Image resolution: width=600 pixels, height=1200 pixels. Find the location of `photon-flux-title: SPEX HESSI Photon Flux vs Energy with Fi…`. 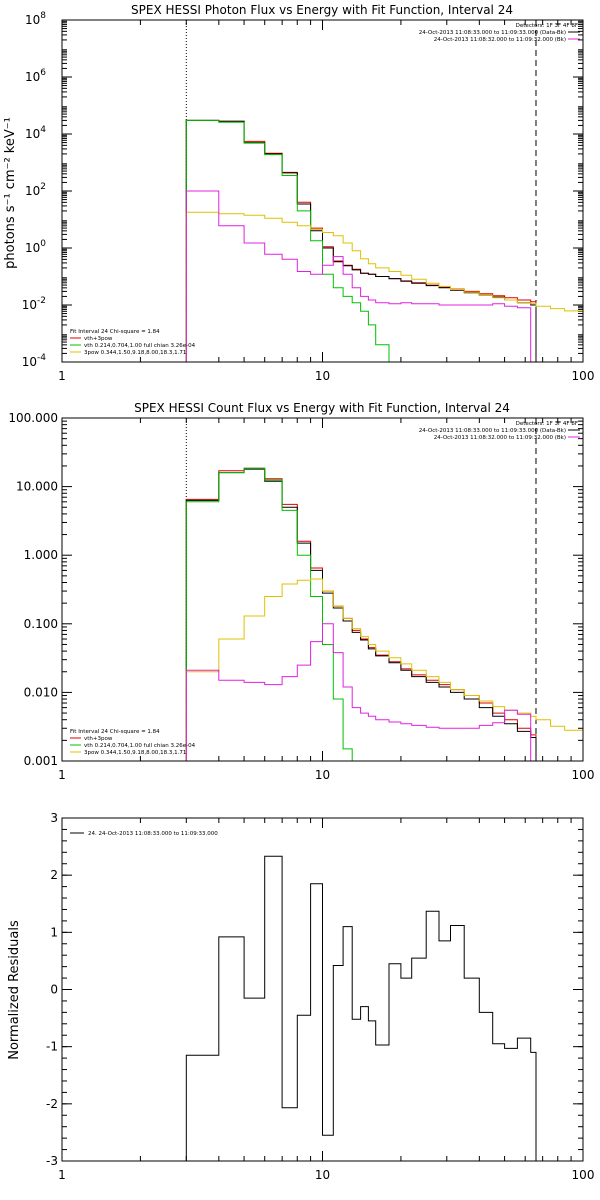

photon-flux-title: SPEX HESSI Photon Flux vs Energy with Fi… is located at coordinates (322, 10).